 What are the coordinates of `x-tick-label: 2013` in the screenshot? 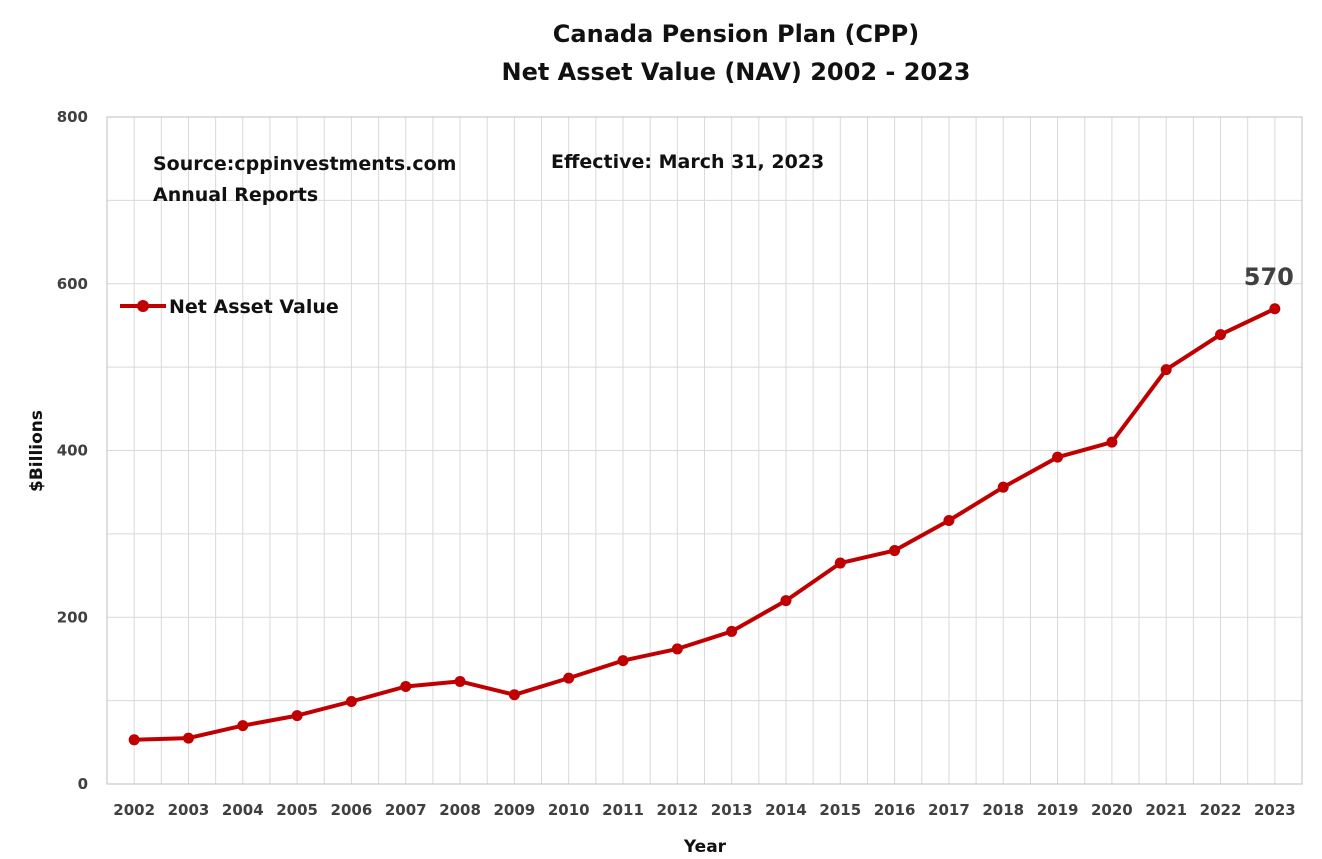 It's located at (732, 810).